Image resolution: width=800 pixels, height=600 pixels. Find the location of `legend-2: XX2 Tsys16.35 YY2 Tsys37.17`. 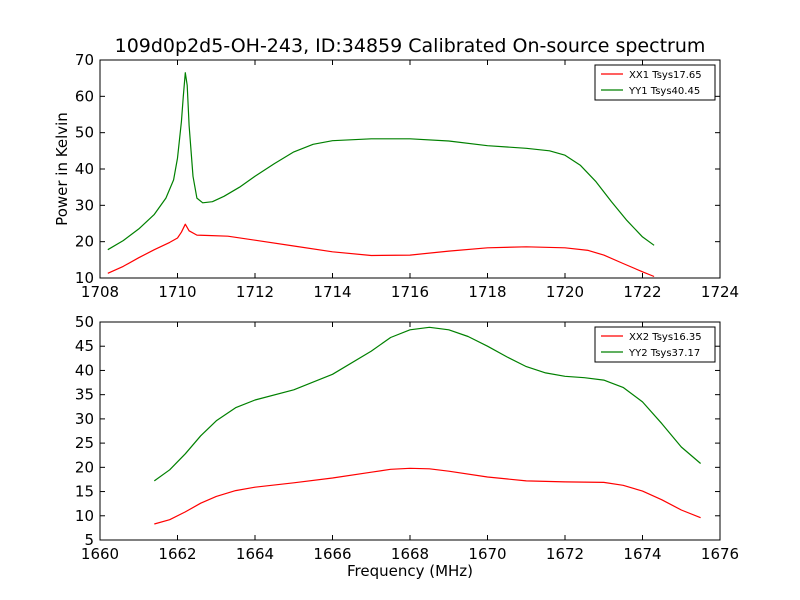

legend-2: XX2 Tsys16.35 YY2 Tsys37.17 is located at coordinates (655, 344).